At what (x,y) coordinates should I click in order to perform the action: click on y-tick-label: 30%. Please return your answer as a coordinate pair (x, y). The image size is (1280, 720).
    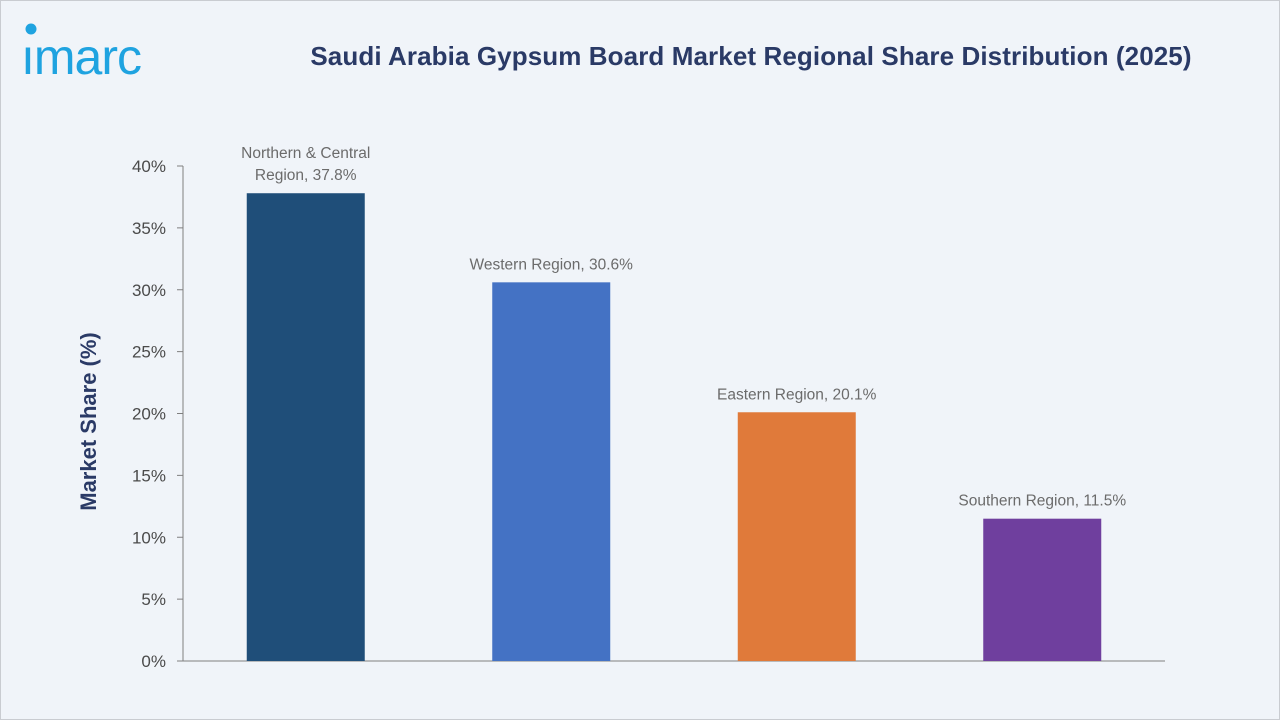
    Looking at the image, I should click on (149, 290).